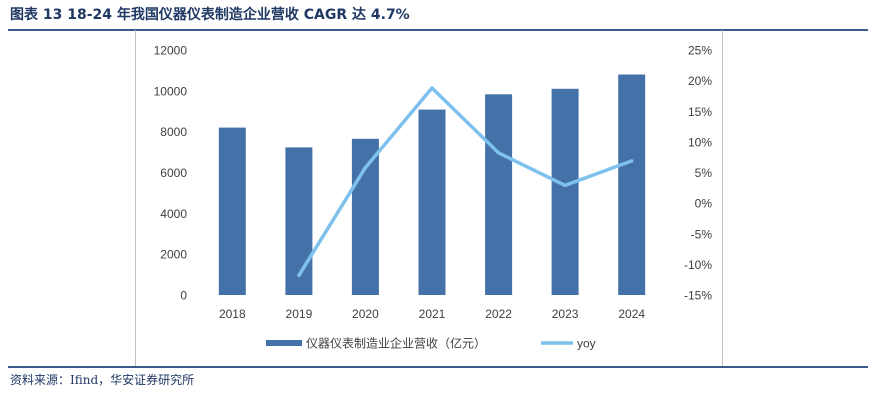 The width and height of the screenshot is (876, 400). What do you see at coordinates (700, 142) in the screenshot?
I see `right-axis-tick-label: 10%` at bounding box center [700, 142].